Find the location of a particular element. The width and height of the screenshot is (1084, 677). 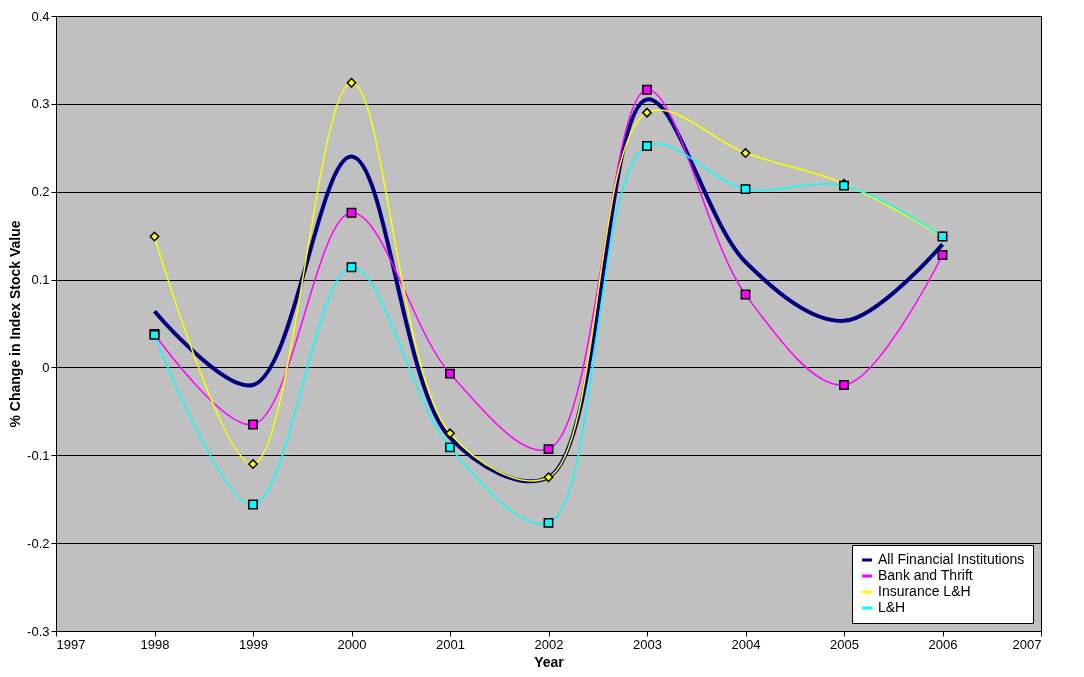

x-tick-label: 2003 is located at coordinates (647, 644).